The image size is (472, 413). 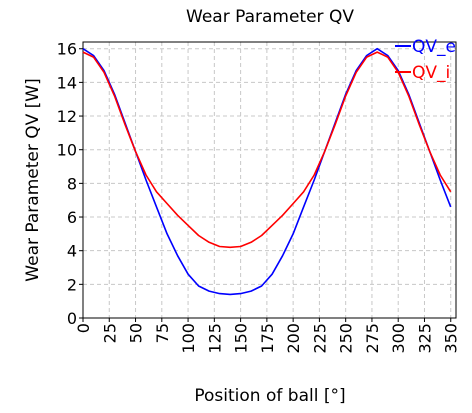 I want to click on legend-label-qv-i: QV_i, so click(x=431, y=73).